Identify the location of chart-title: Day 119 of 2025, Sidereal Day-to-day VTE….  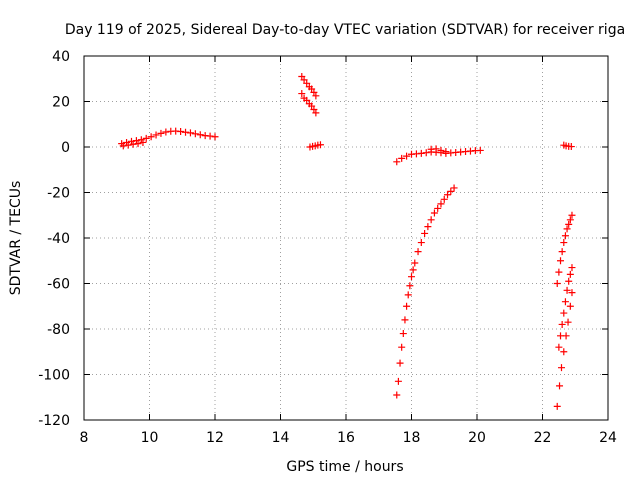
(345, 30).